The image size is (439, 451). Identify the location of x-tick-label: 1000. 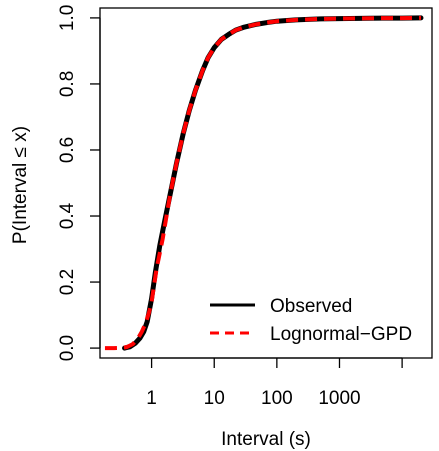
(339, 398).